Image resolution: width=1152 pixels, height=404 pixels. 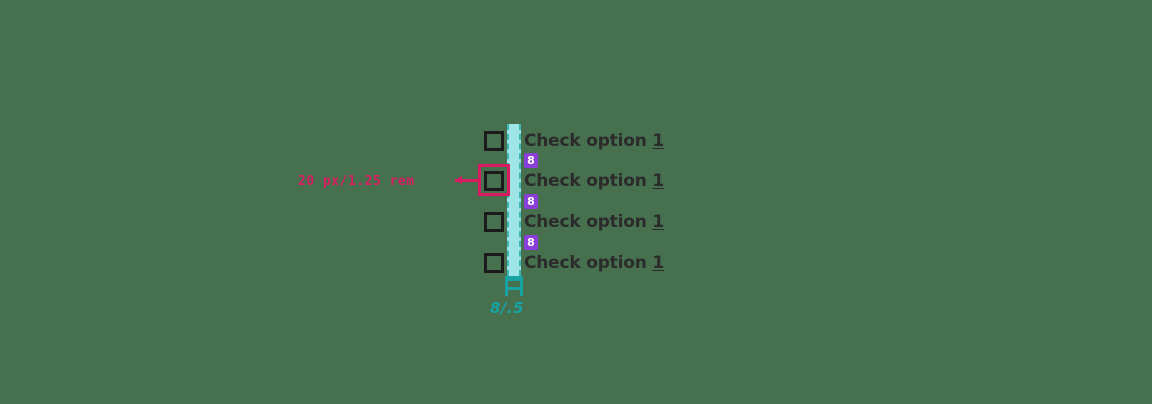 What do you see at coordinates (356, 181) in the screenshot?
I see `size-annotation-label: 20 px/1.25 rem` at bounding box center [356, 181].